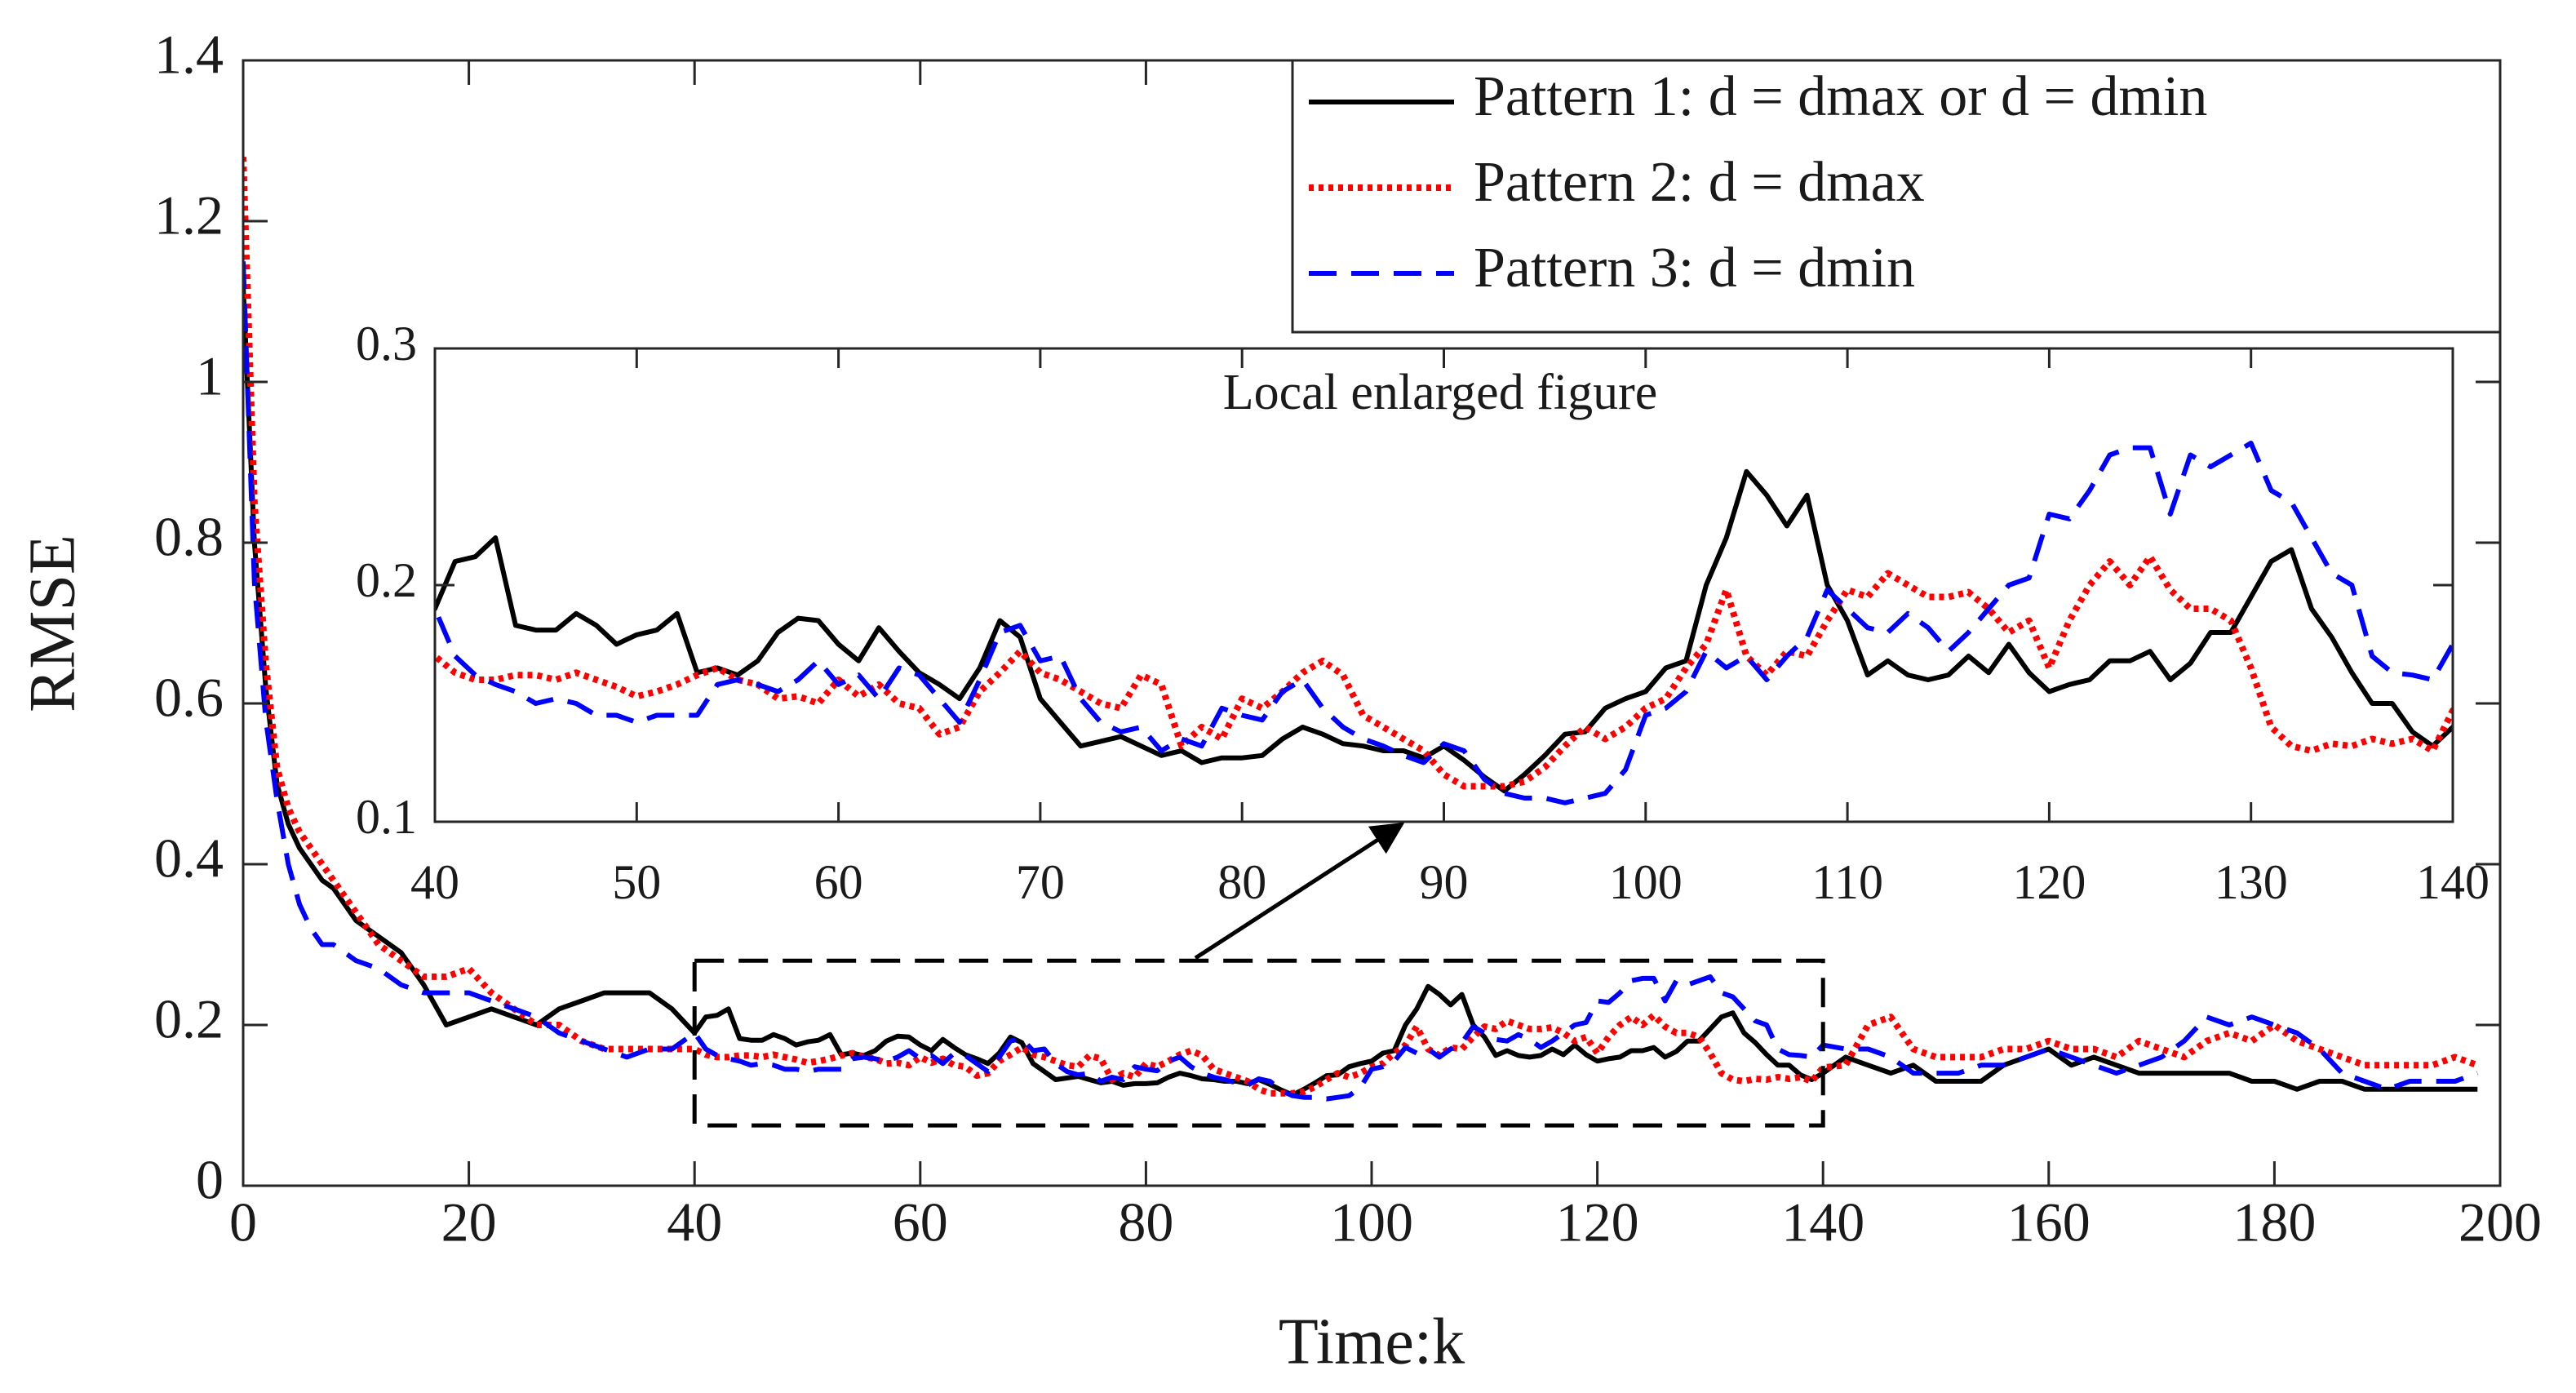 The height and width of the screenshot is (1393, 2576). What do you see at coordinates (189, 55) in the screenshot?
I see `y-tick-label: 1.4` at bounding box center [189, 55].